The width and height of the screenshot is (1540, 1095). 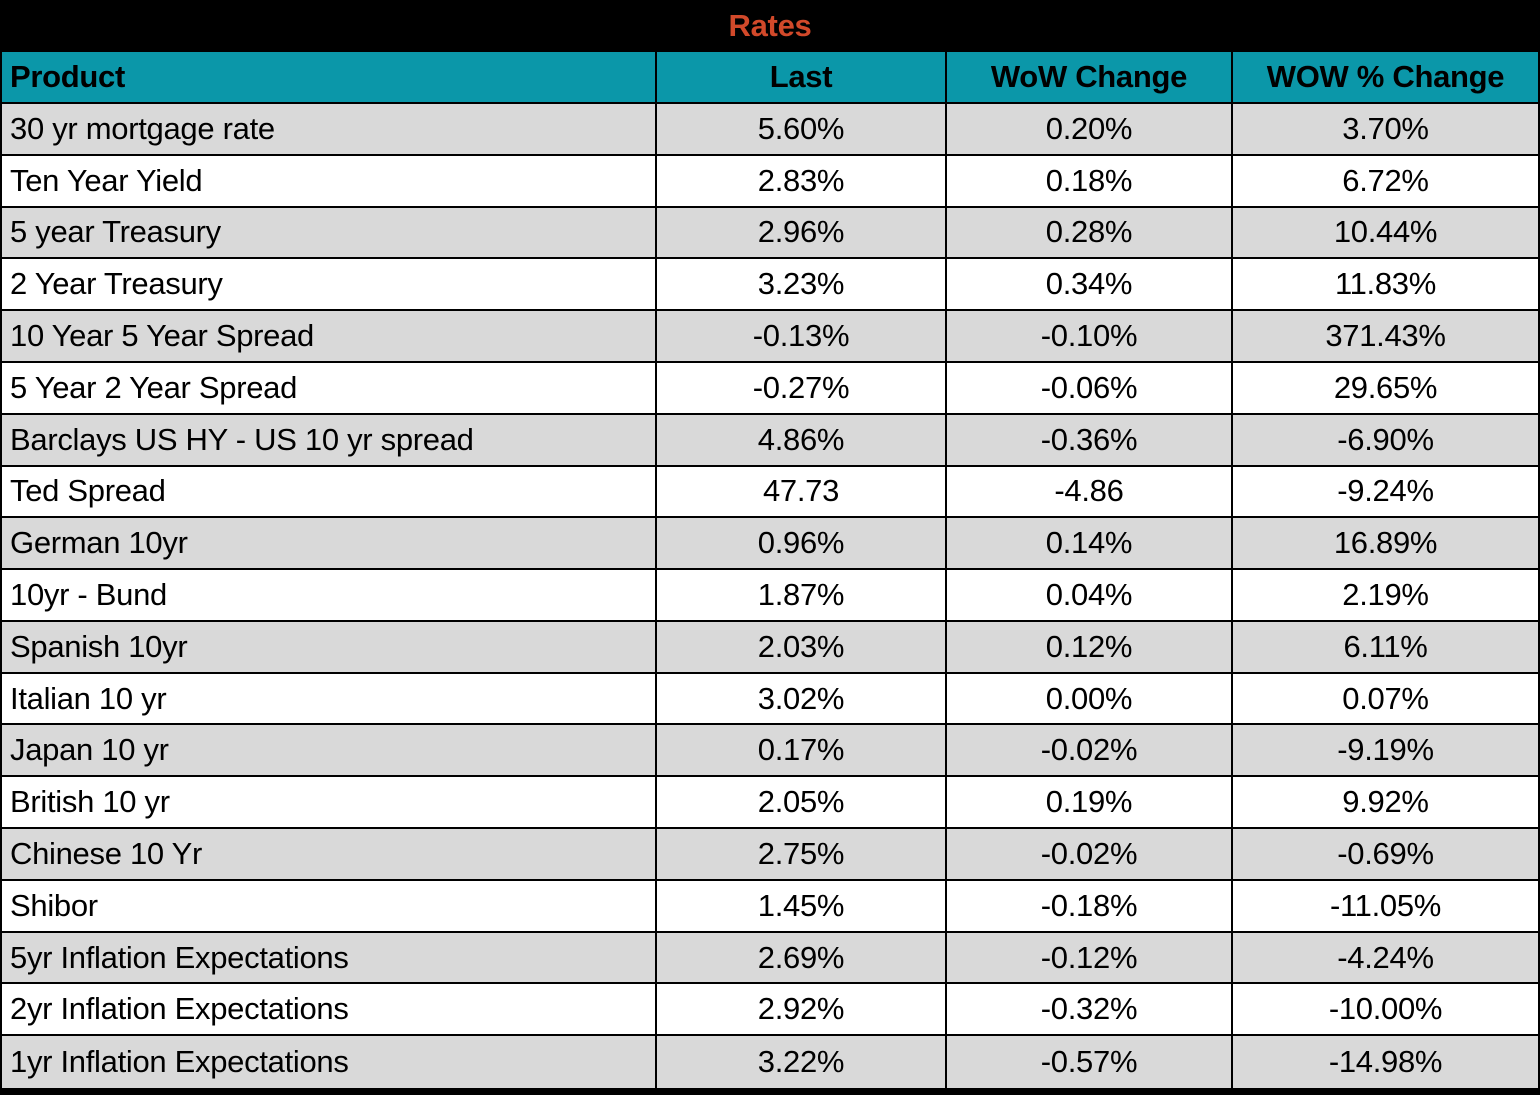 I want to click on table-title: Rates, so click(x=770, y=25).